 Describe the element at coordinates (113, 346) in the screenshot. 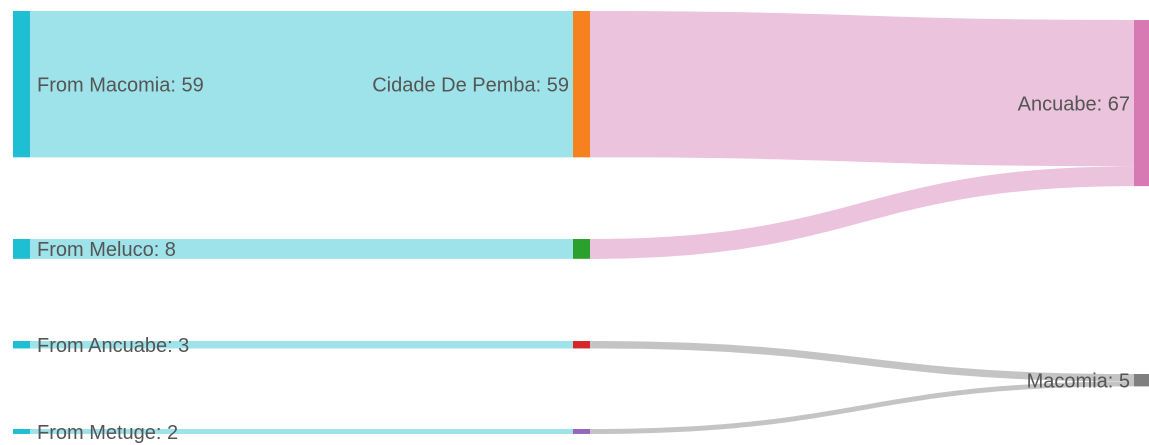

I see `node-label: From Ancuabe: 3` at that location.